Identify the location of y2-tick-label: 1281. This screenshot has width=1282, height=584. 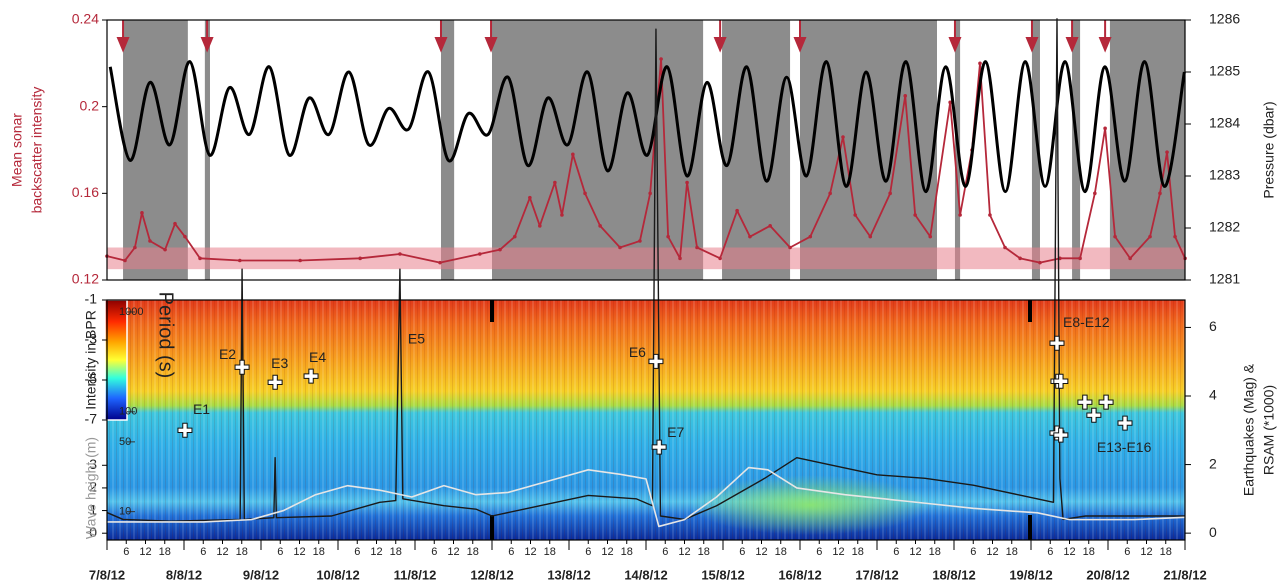
(1224, 279).